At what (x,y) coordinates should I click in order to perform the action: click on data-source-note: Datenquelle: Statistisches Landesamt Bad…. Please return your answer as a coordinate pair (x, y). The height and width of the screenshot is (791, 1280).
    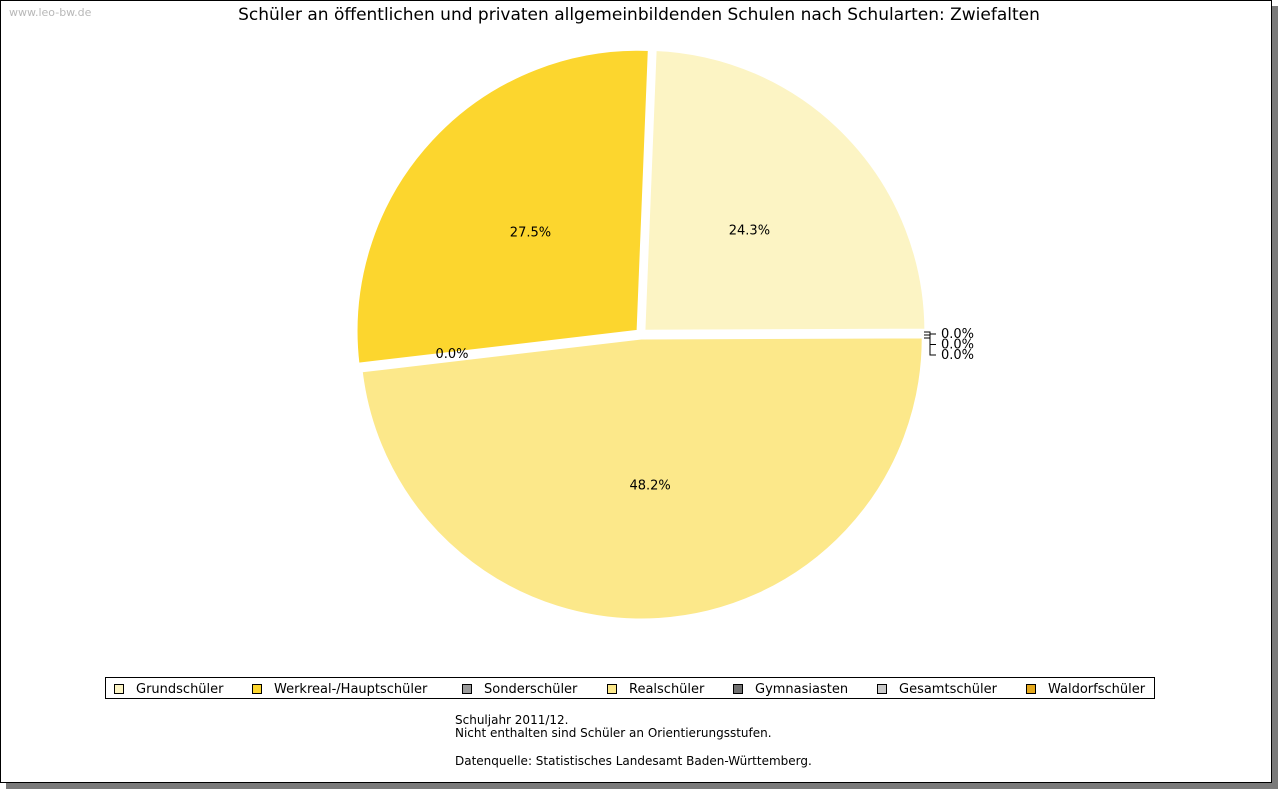
    Looking at the image, I should click on (633, 761).